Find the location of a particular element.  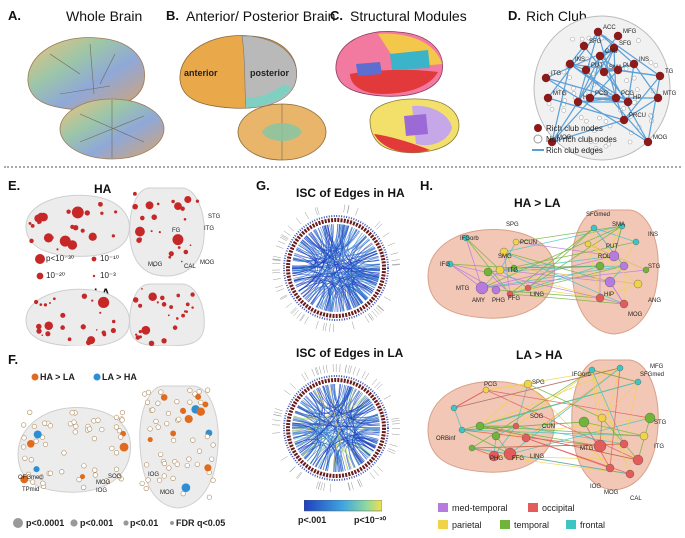

rich-club-edge is located at coordinates (629, 54).